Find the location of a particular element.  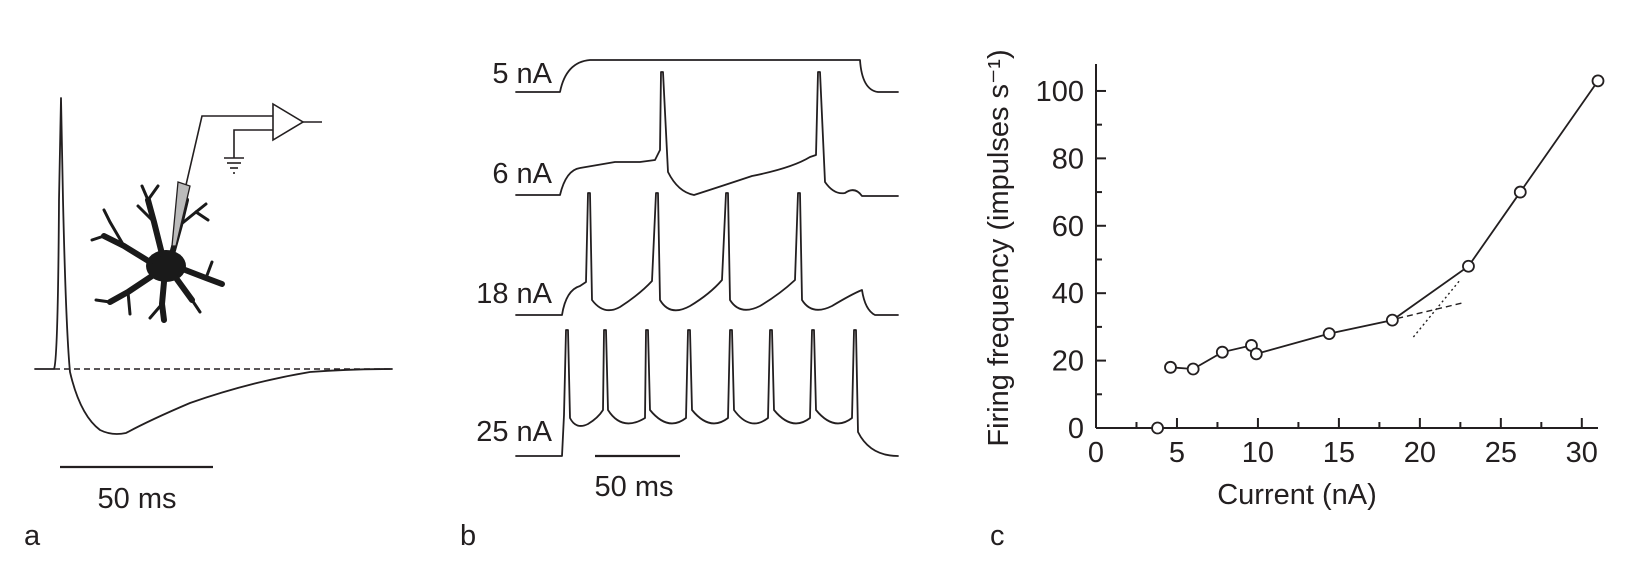

x-tick-label: 25 is located at coordinates (1501, 453).